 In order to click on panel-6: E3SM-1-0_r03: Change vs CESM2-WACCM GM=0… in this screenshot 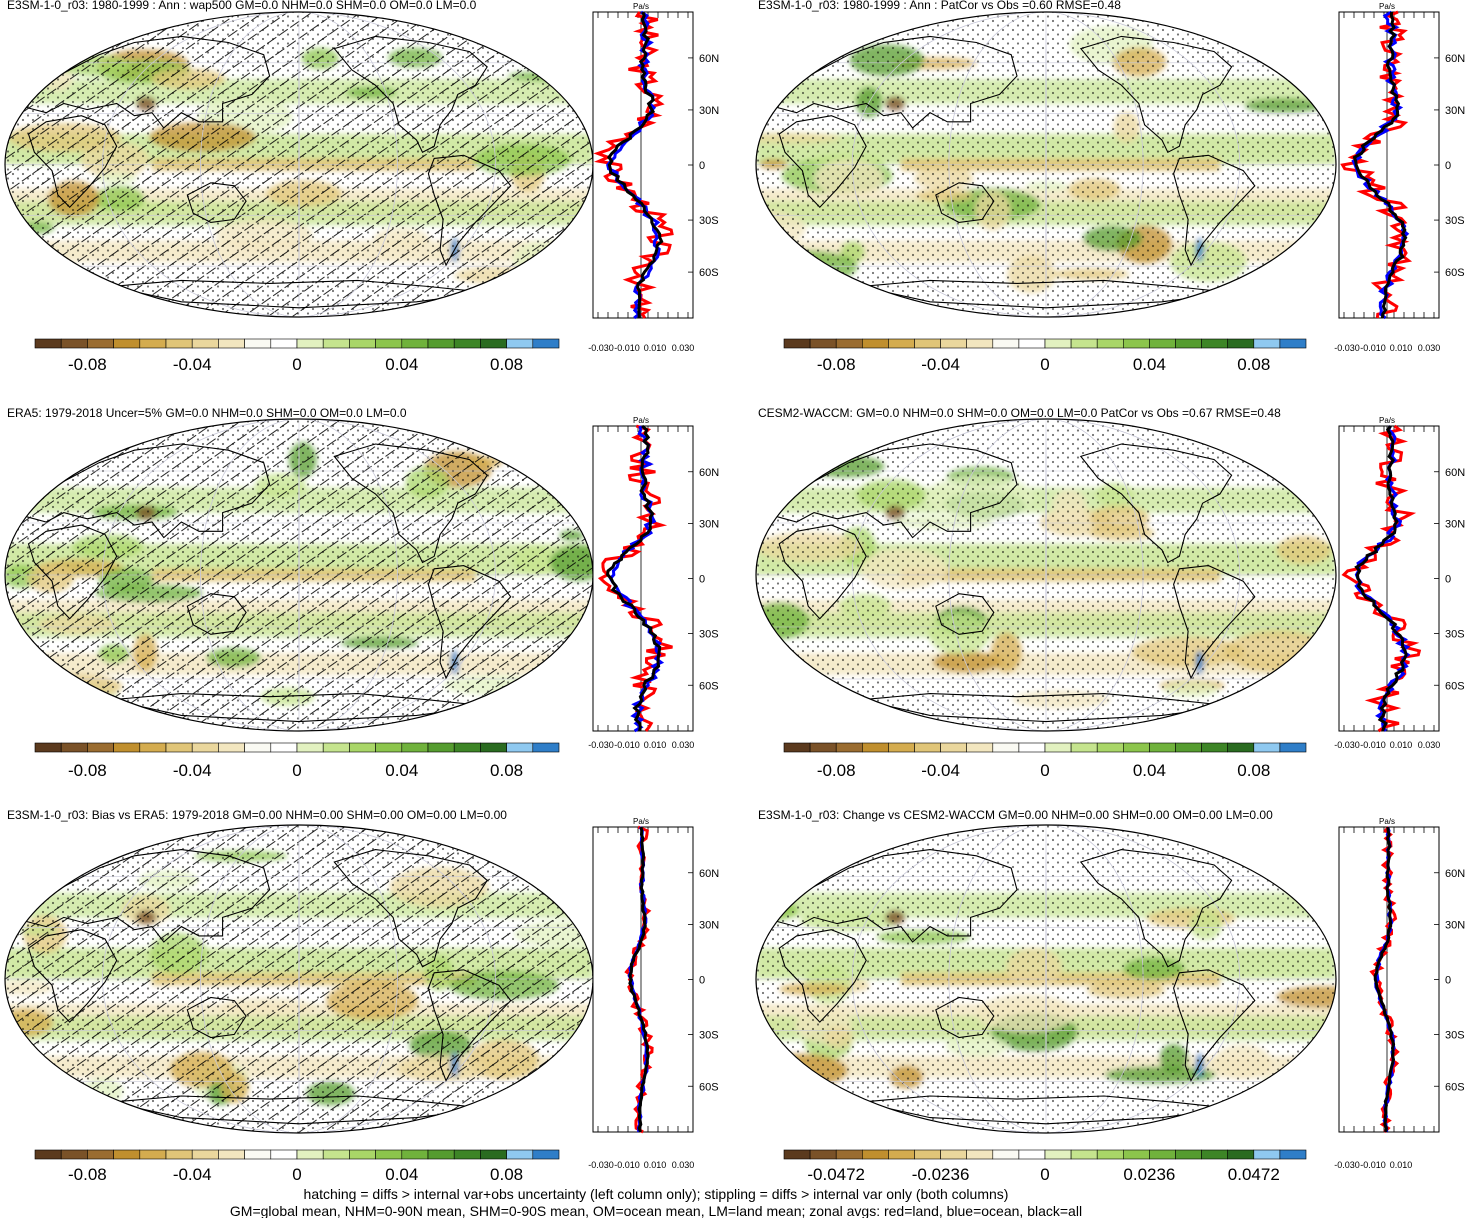, I will do `click(1110, 996)`.